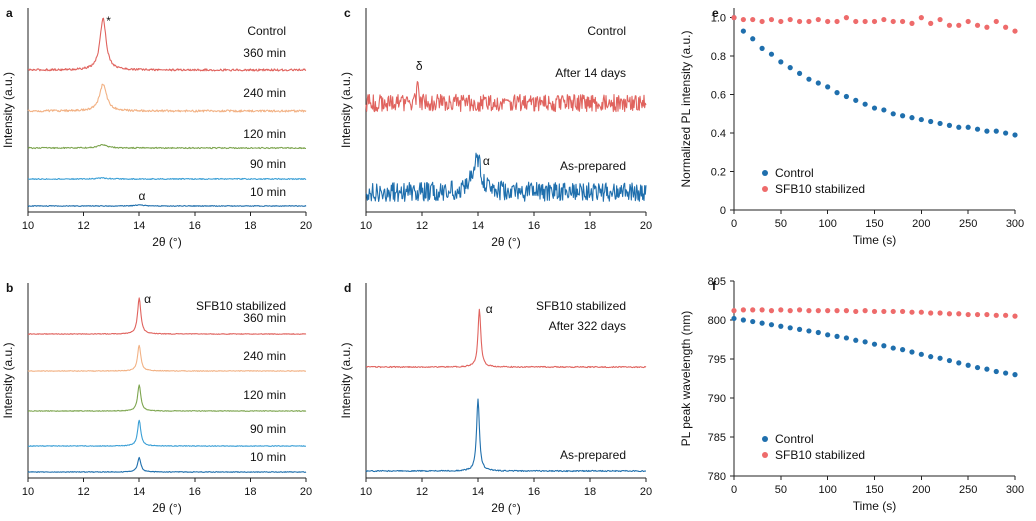  I want to click on e-y-tick-label: 0.4, so click(718, 134).